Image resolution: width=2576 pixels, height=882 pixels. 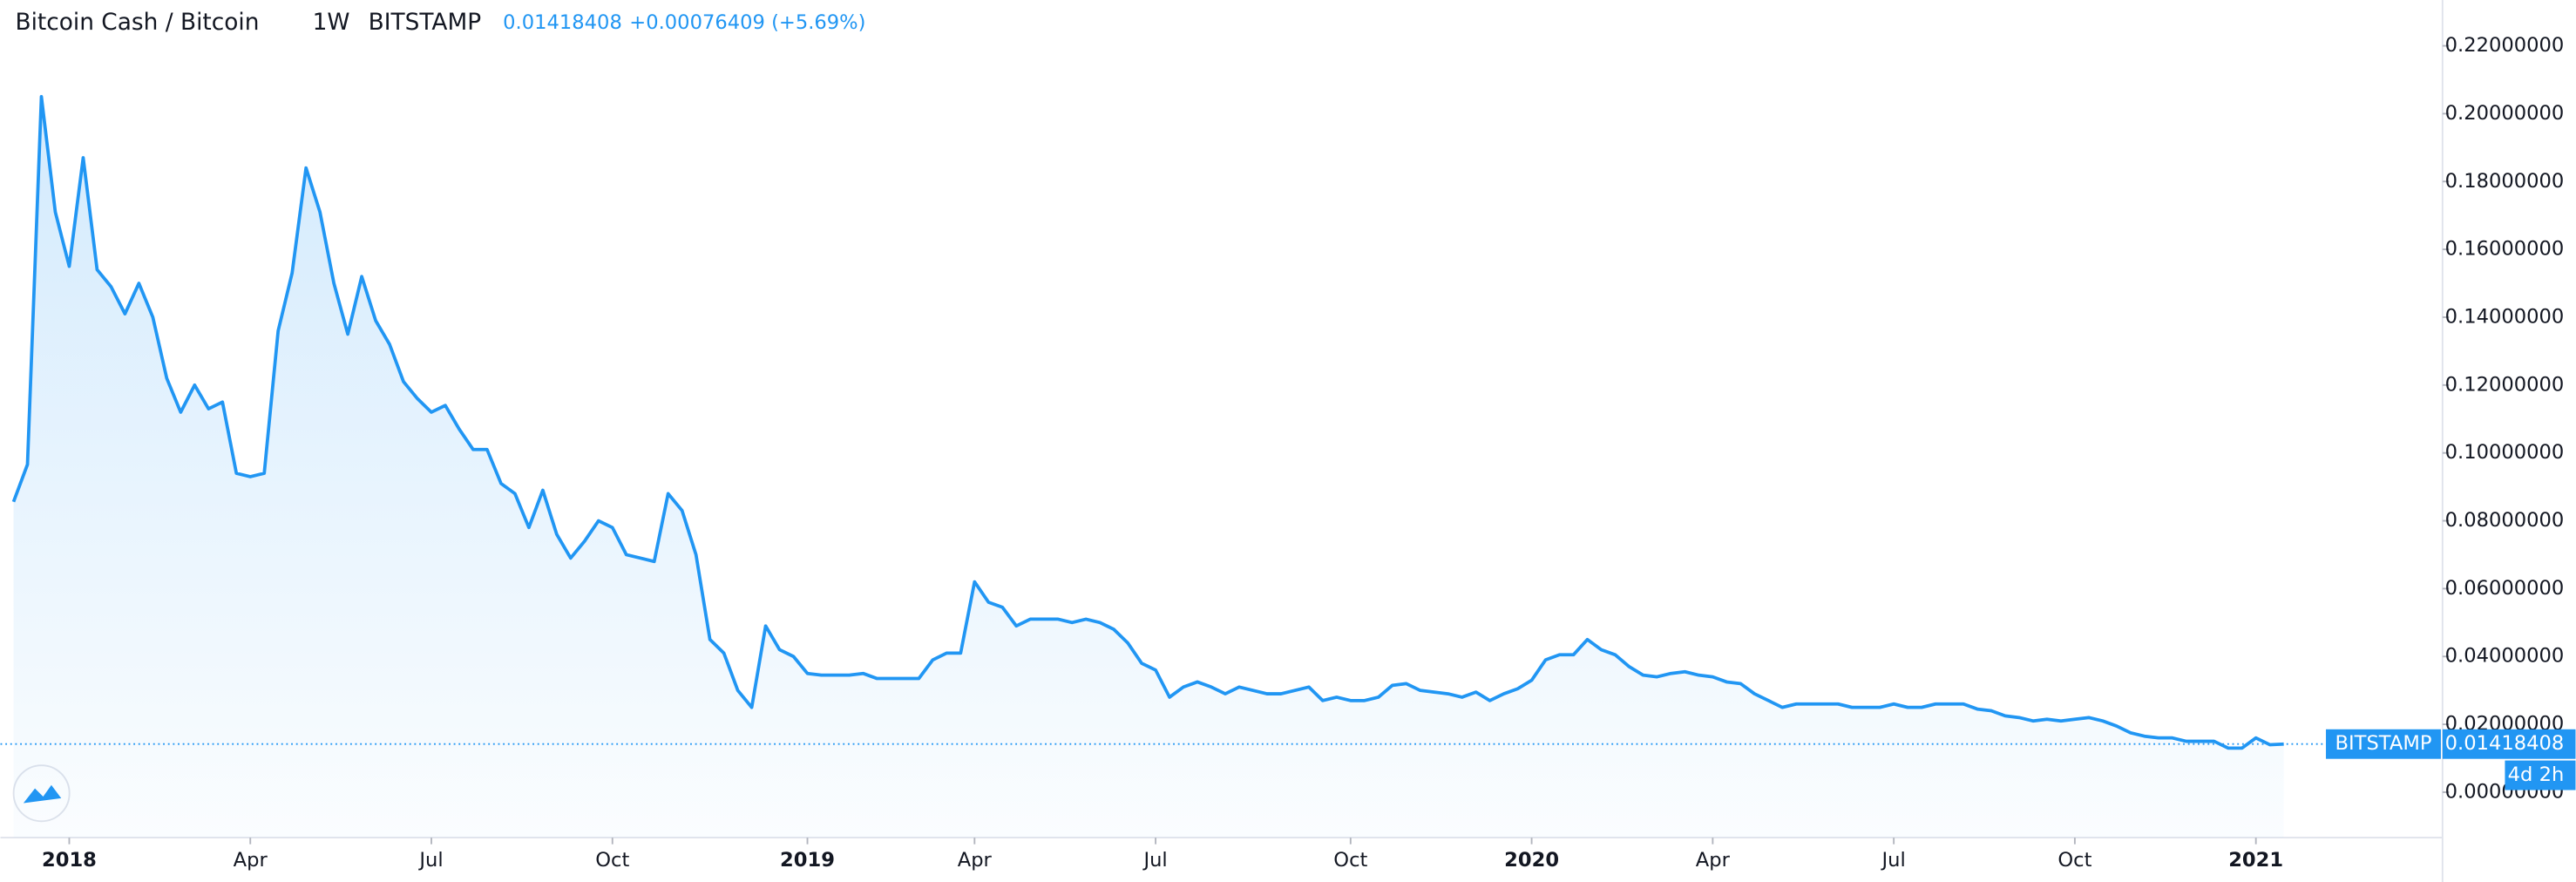 I want to click on x-tick-label: 2021, so click(x=2256, y=860).